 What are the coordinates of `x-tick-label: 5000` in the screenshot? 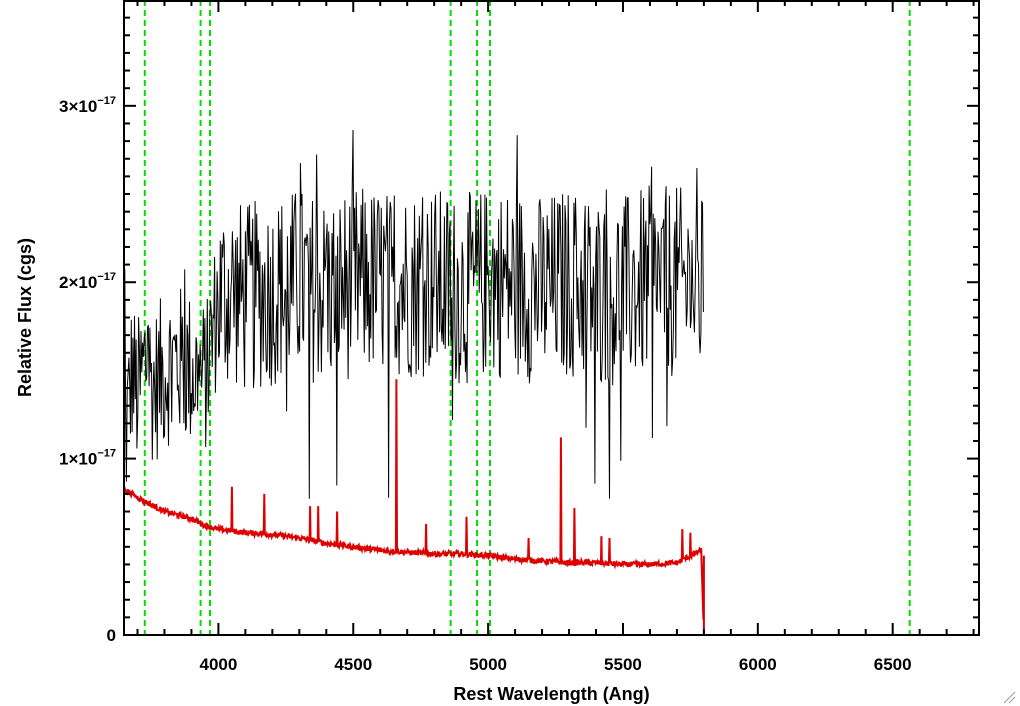 It's located at (488, 664).